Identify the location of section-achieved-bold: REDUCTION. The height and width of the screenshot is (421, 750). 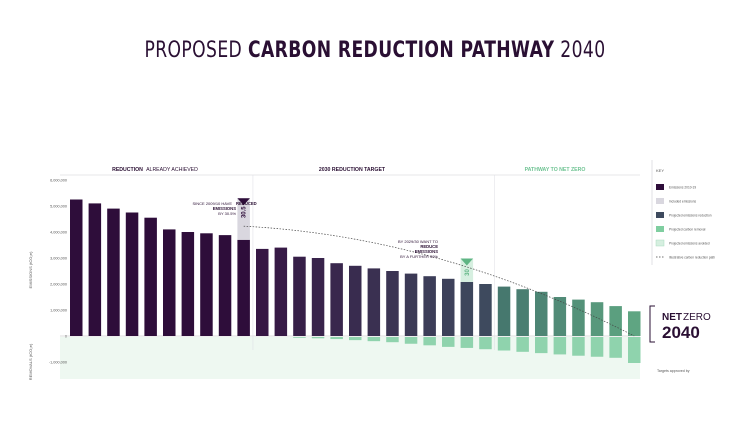
(127, 170).